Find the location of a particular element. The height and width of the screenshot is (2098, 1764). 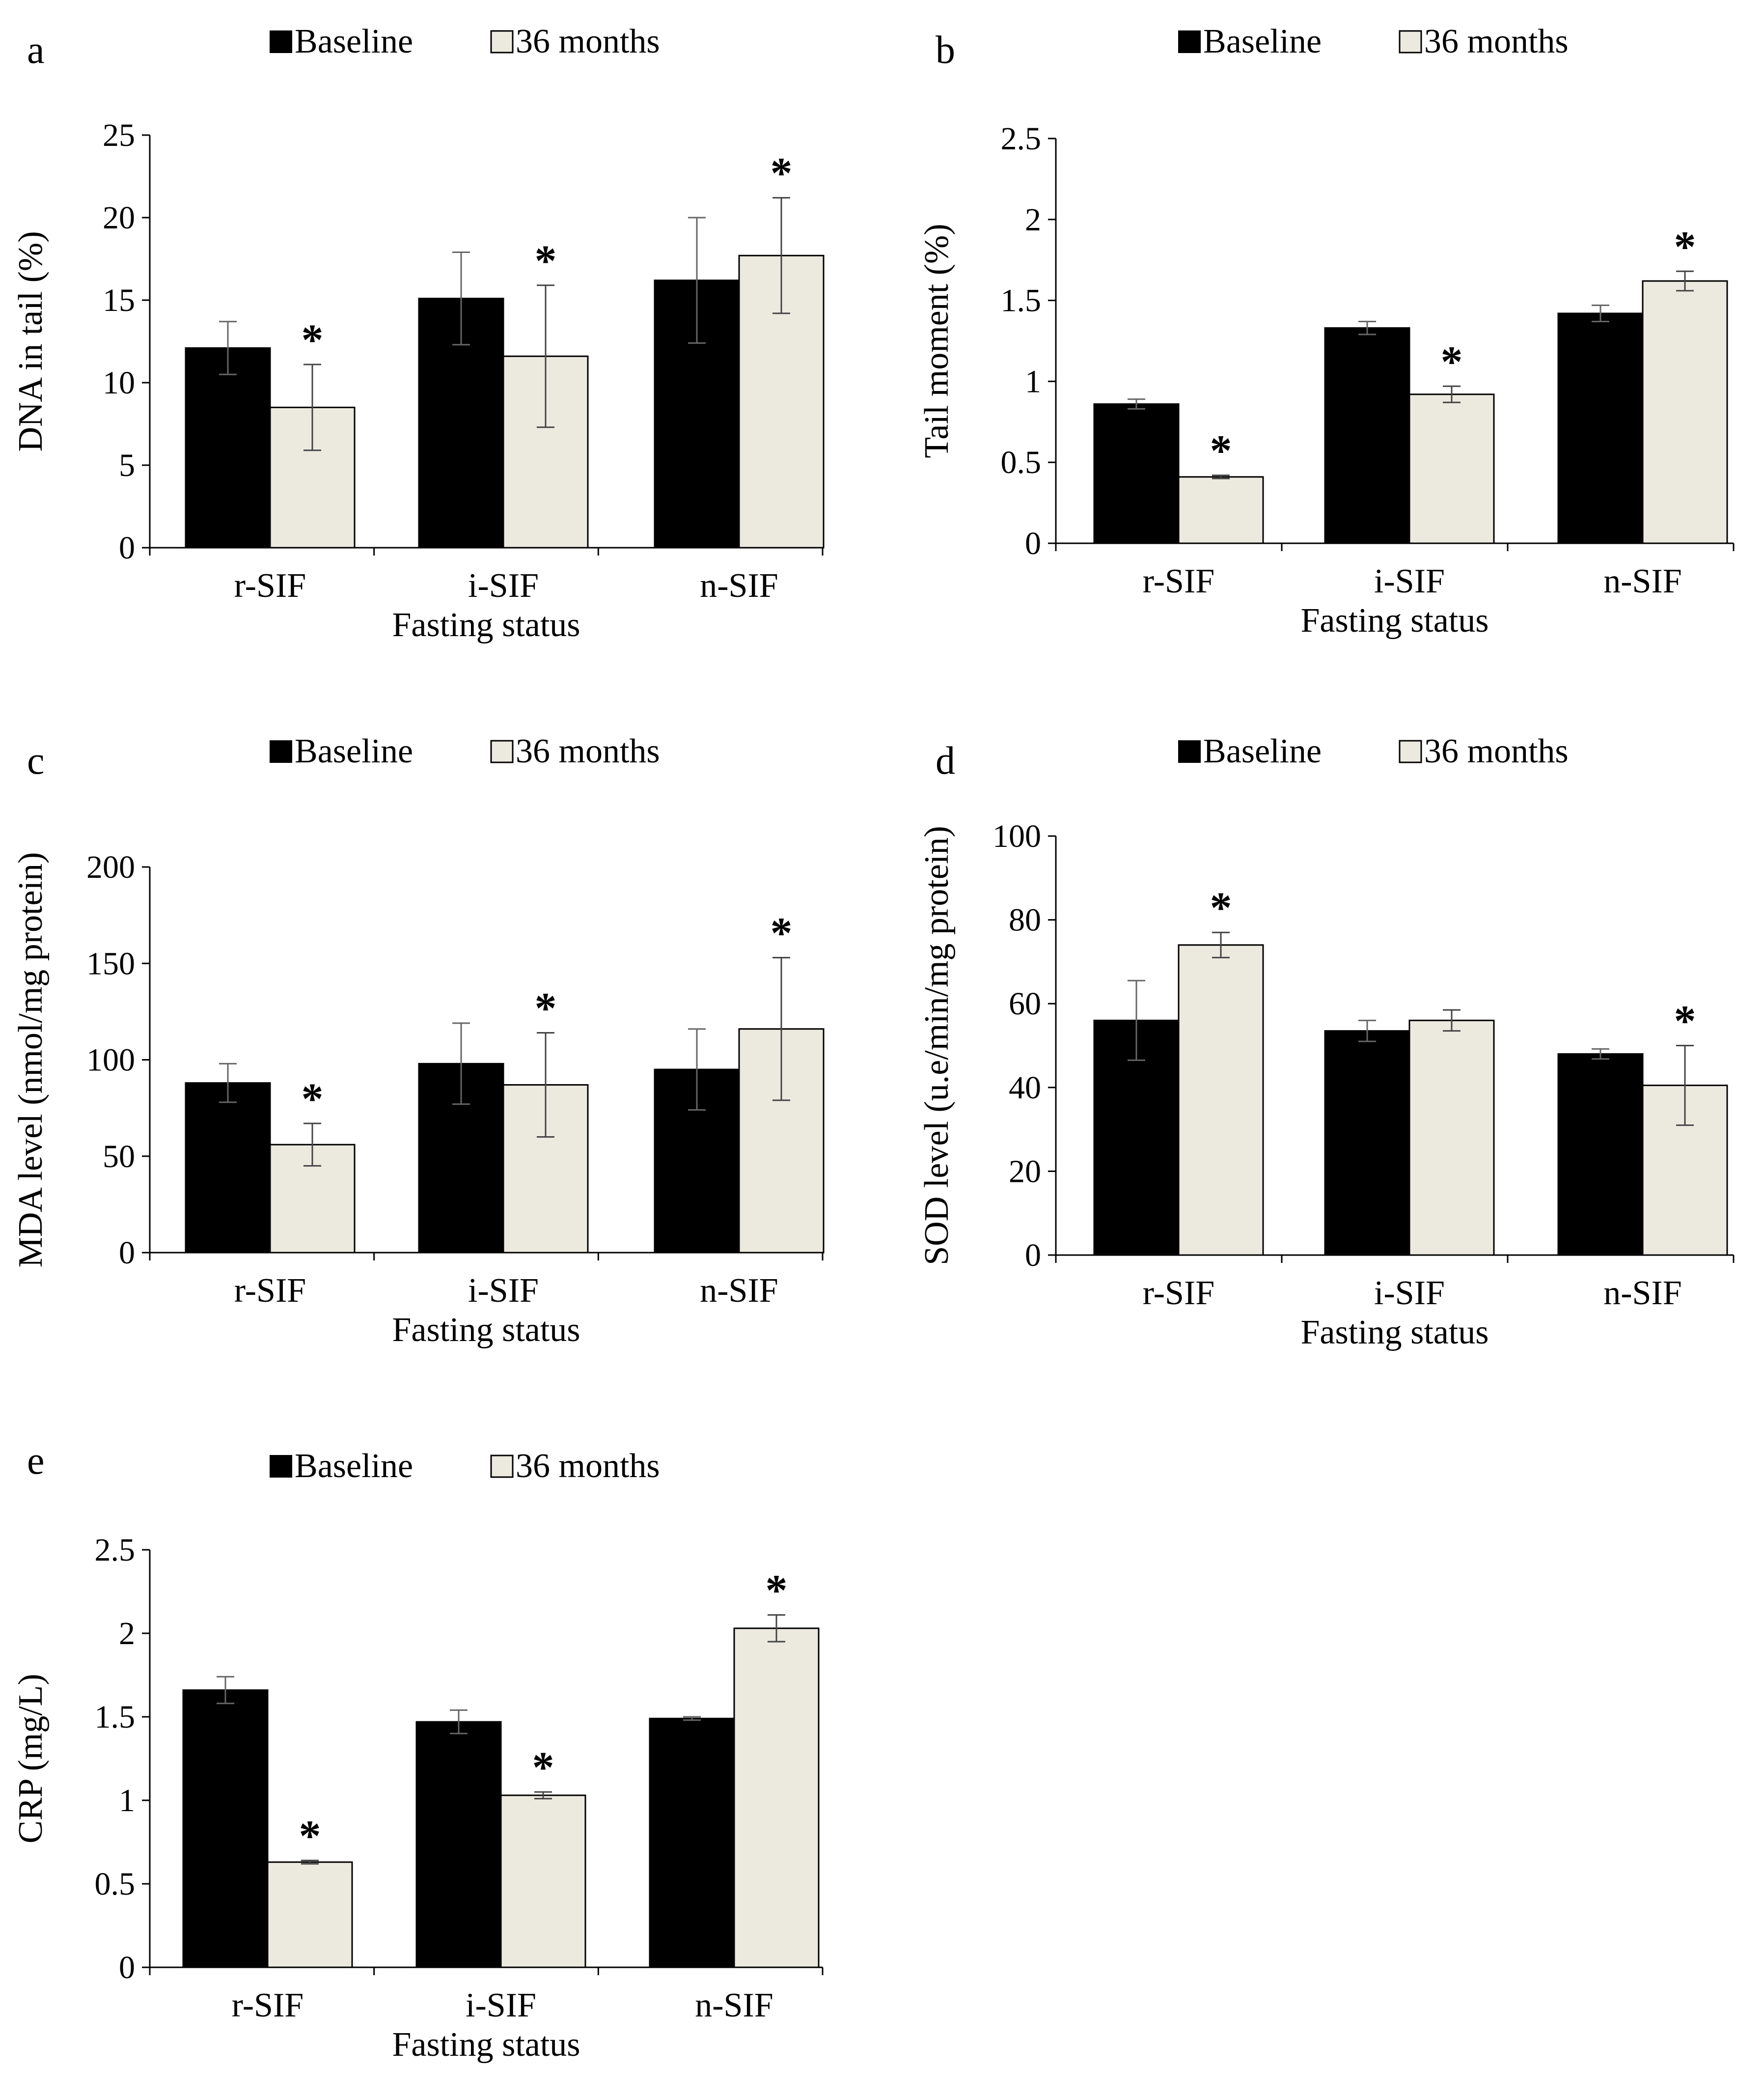

y-tick-label: 80 is located at coordinates (1025, 920).